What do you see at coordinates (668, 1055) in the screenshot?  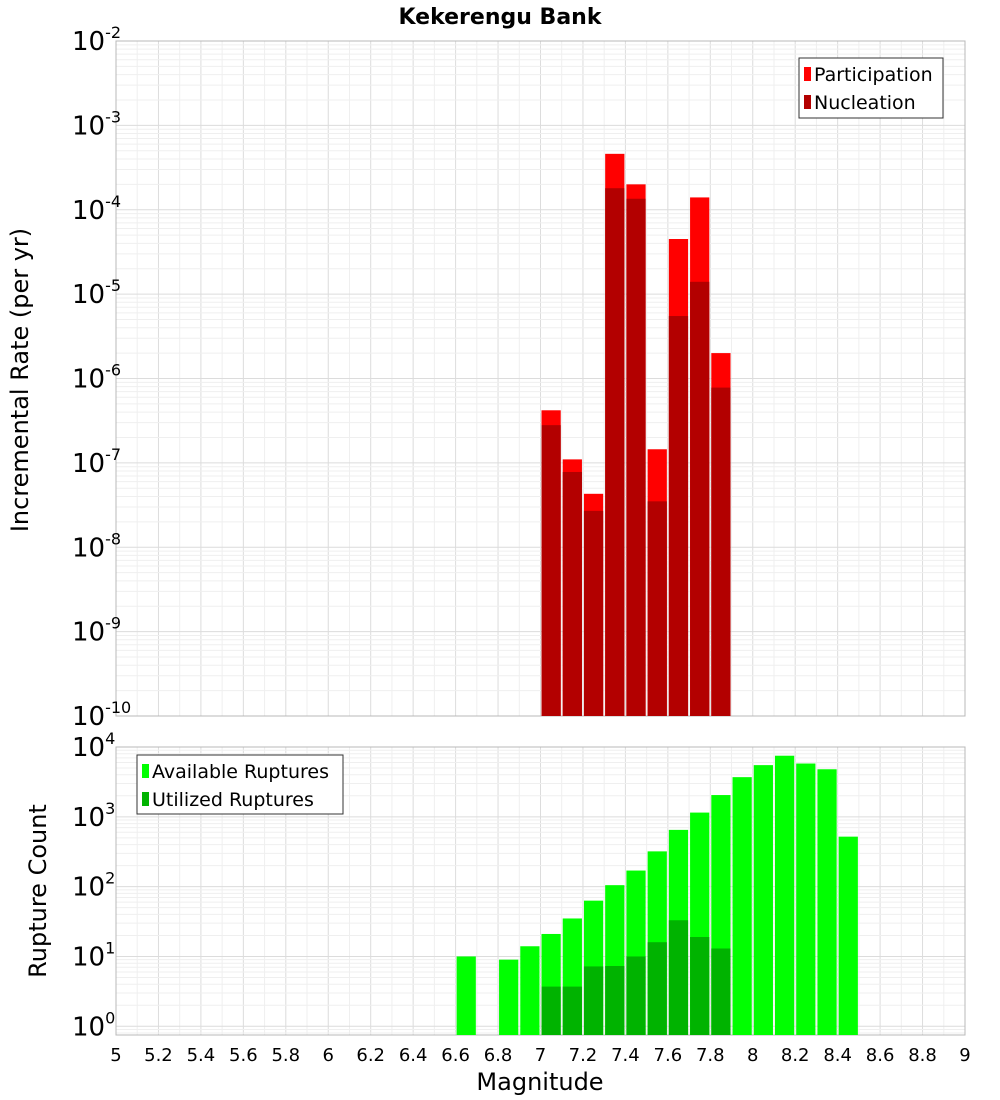 I see `x-tick-label: 7.6` at bounding box center [668, 1055].